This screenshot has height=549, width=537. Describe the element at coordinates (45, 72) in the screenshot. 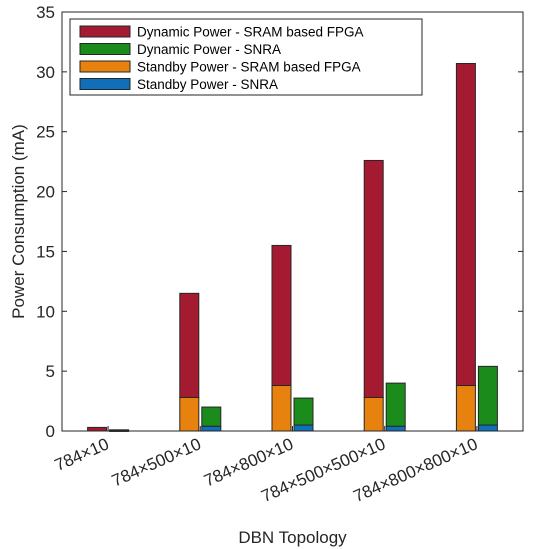

I see `y-tick-label: 30` at that location.